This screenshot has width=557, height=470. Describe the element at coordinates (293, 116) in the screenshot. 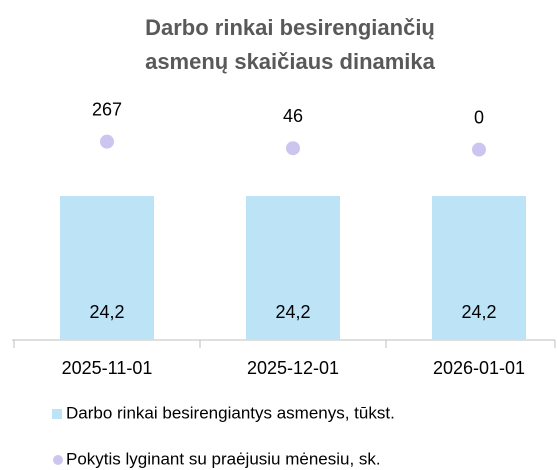

I see `dot-label: 46` at that location.